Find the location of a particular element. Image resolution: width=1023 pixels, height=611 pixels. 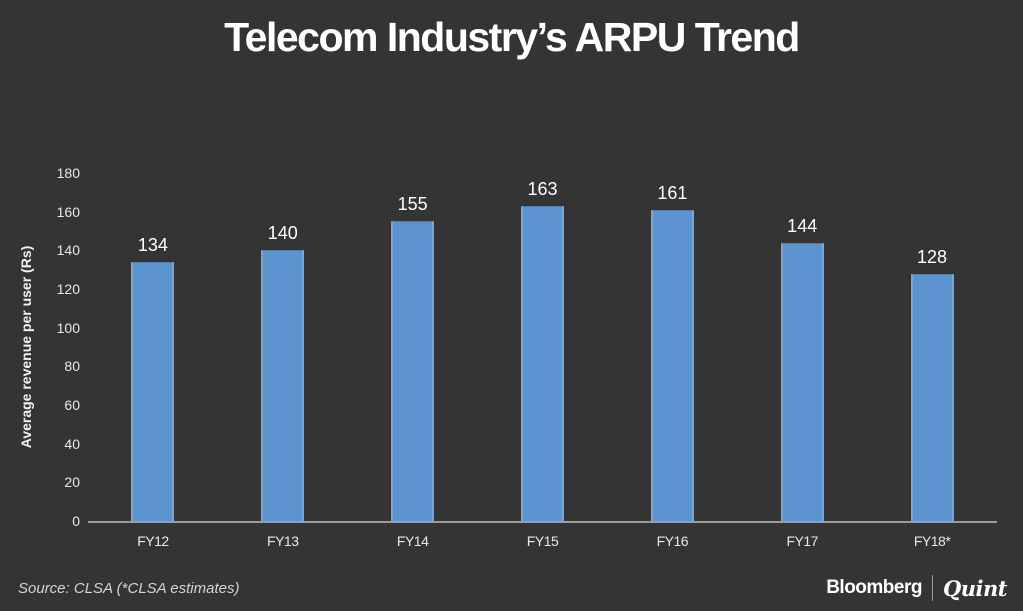

bar-FY15 is located at coordinates (542, 363).